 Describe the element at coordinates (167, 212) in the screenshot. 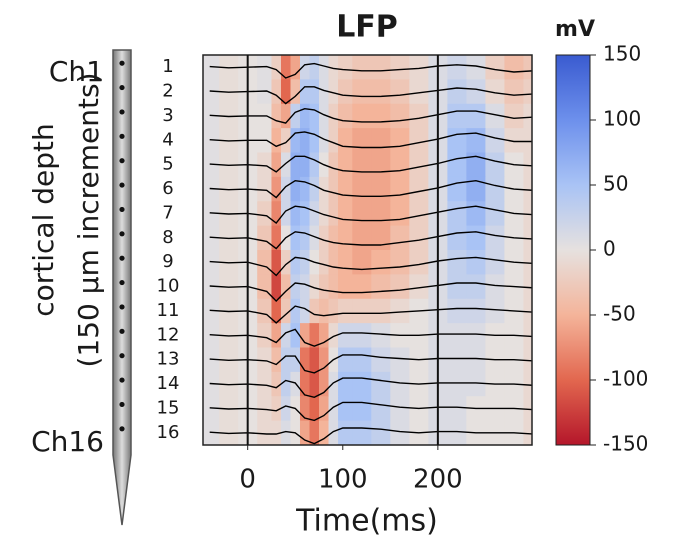

I see `channel-label: 7` at that location.